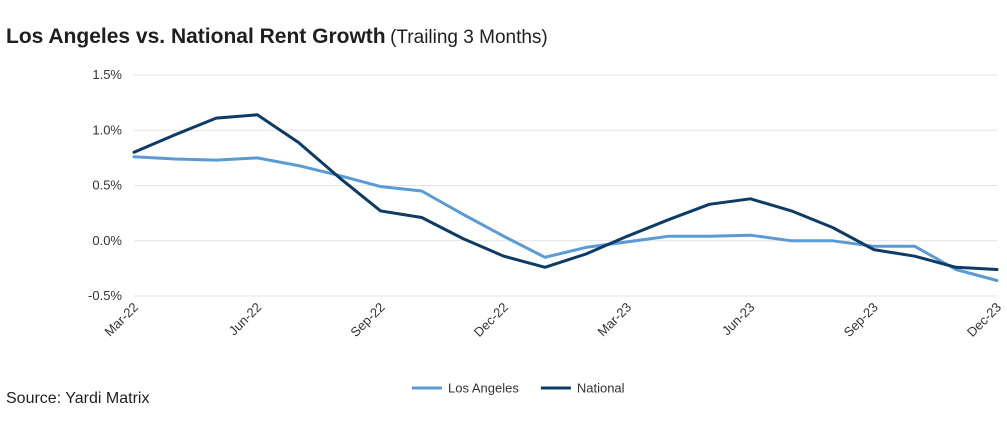  What do you see at coordinates (615, 320) in the screenshot?
I see `x-tick-label: Mar-23` at bounding box center [615, 320].